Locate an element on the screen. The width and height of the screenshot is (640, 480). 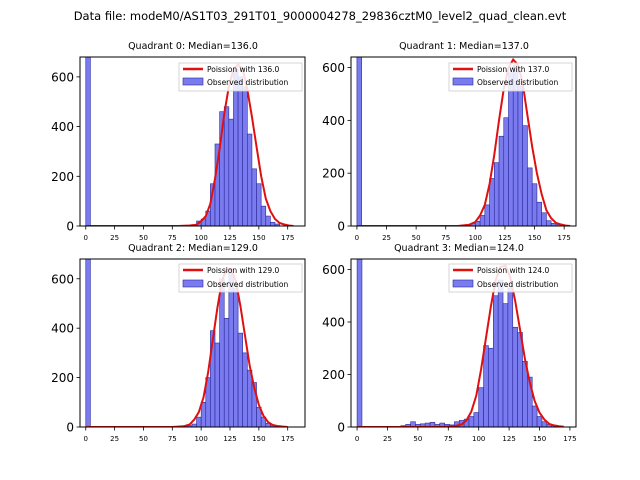
legend-poisson-label: Poission with 137.0 is located at coordinates (513, 69).